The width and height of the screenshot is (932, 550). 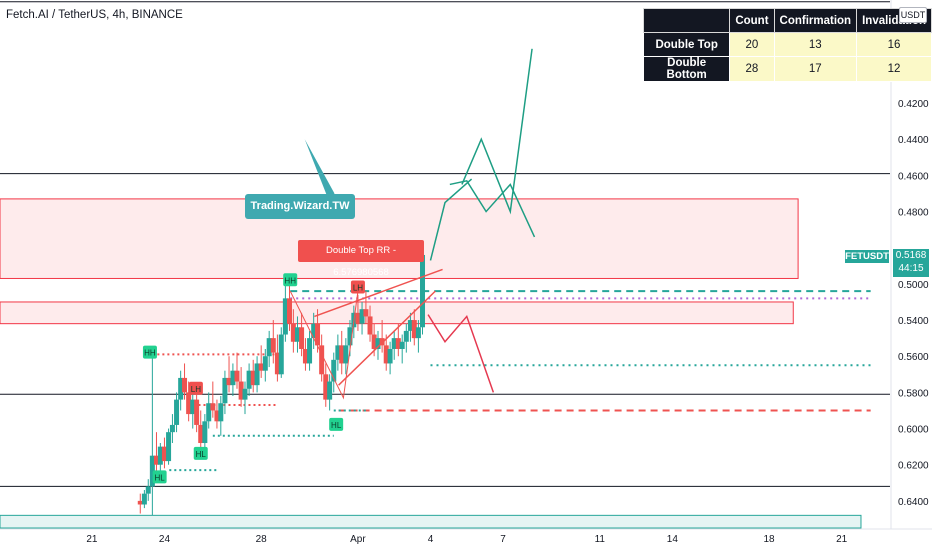 What do you see at coordinates (913, 15) in the screenshot?
I see `currency-unit-label: USDT` at bounding box center [913, 15].